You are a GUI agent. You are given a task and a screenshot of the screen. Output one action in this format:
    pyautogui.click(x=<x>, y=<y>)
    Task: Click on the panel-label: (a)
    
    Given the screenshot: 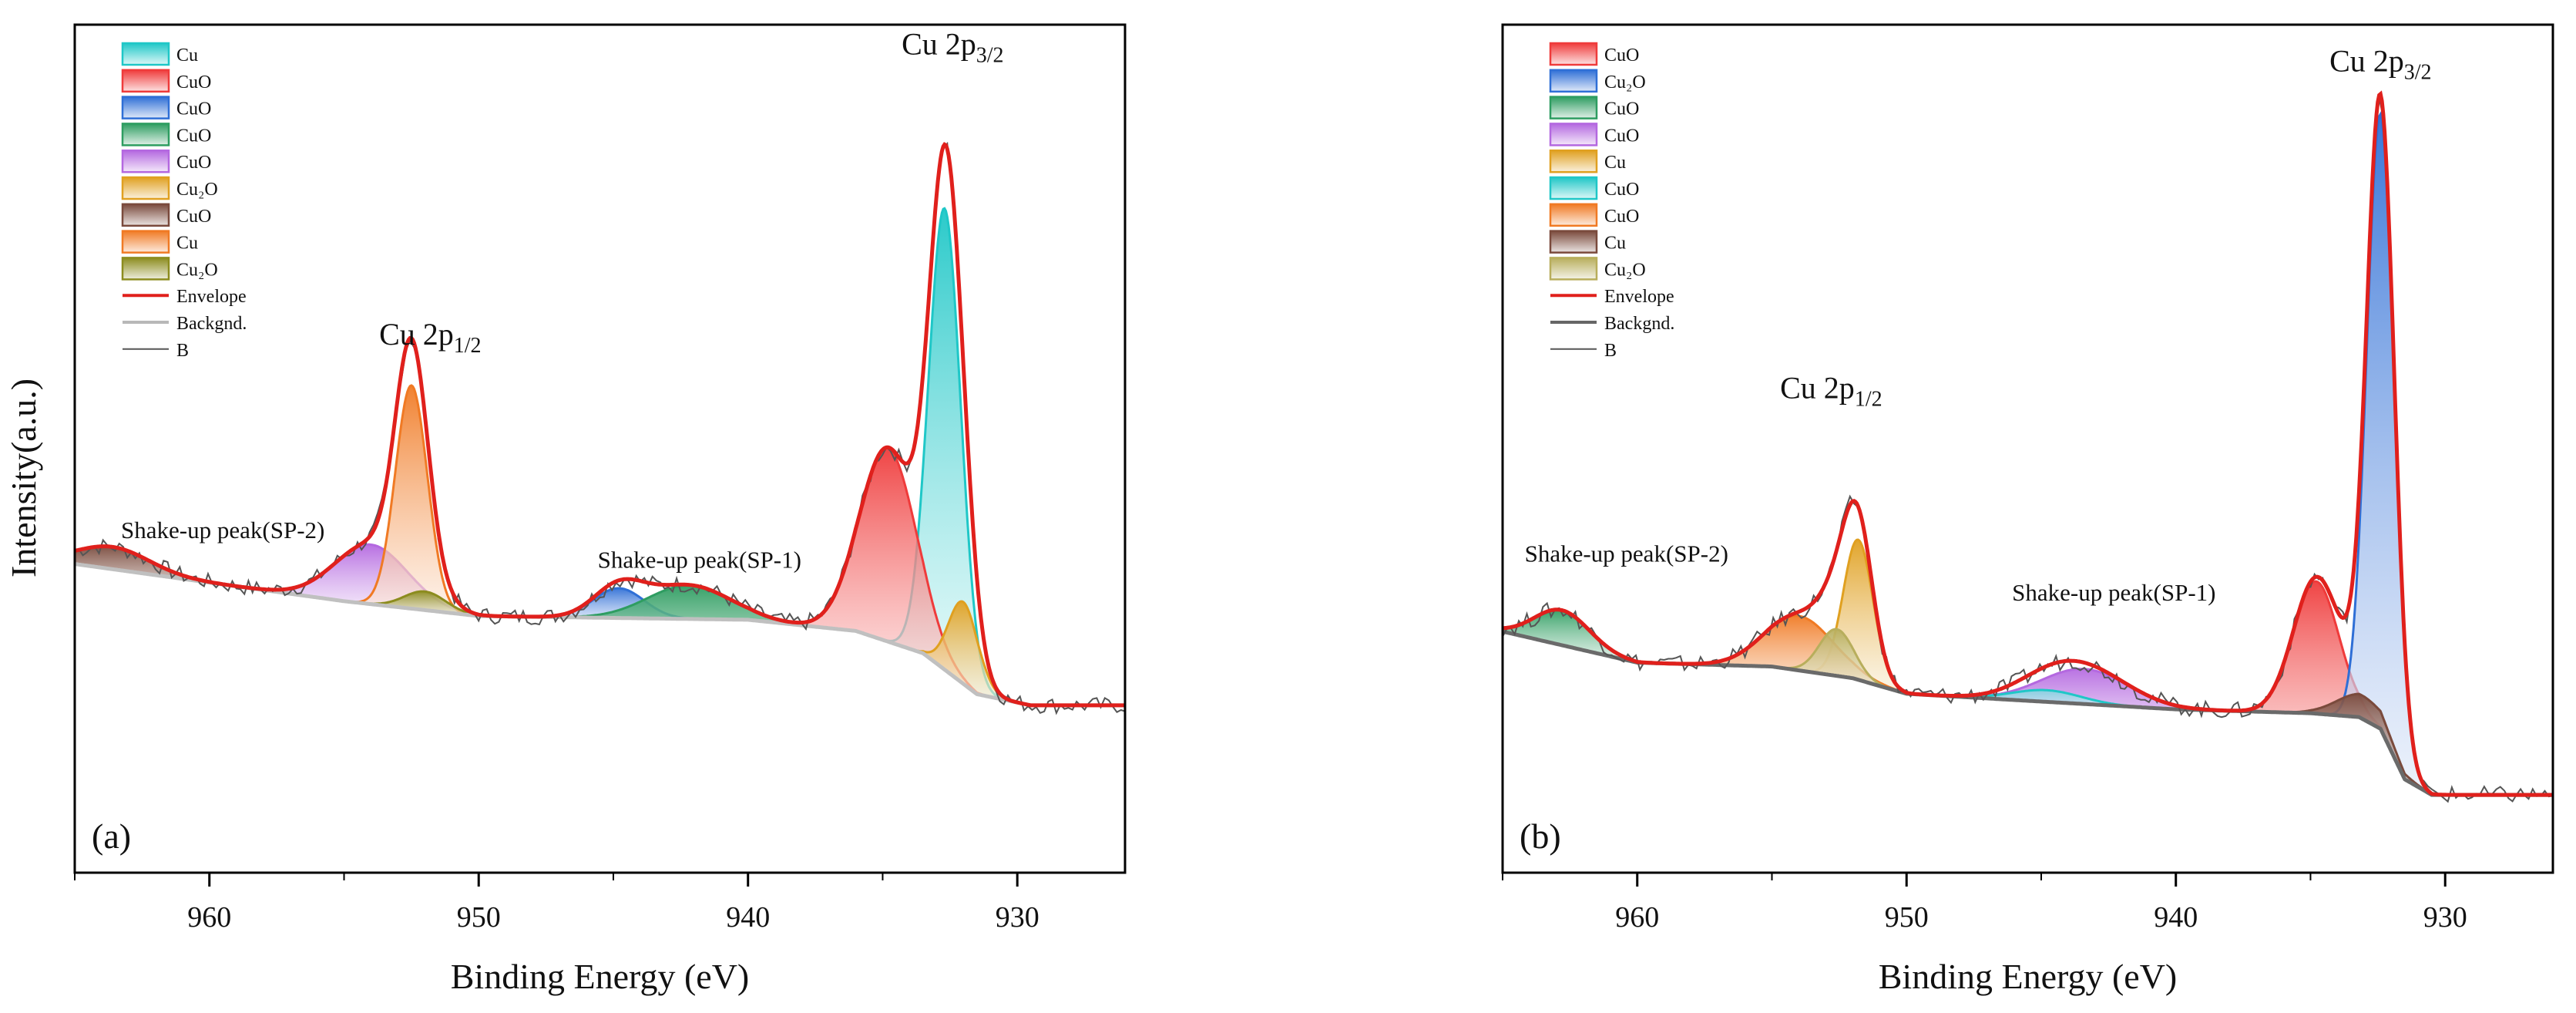 What is the action you would take?
    pyautogui.click(x=111, y=836)
    